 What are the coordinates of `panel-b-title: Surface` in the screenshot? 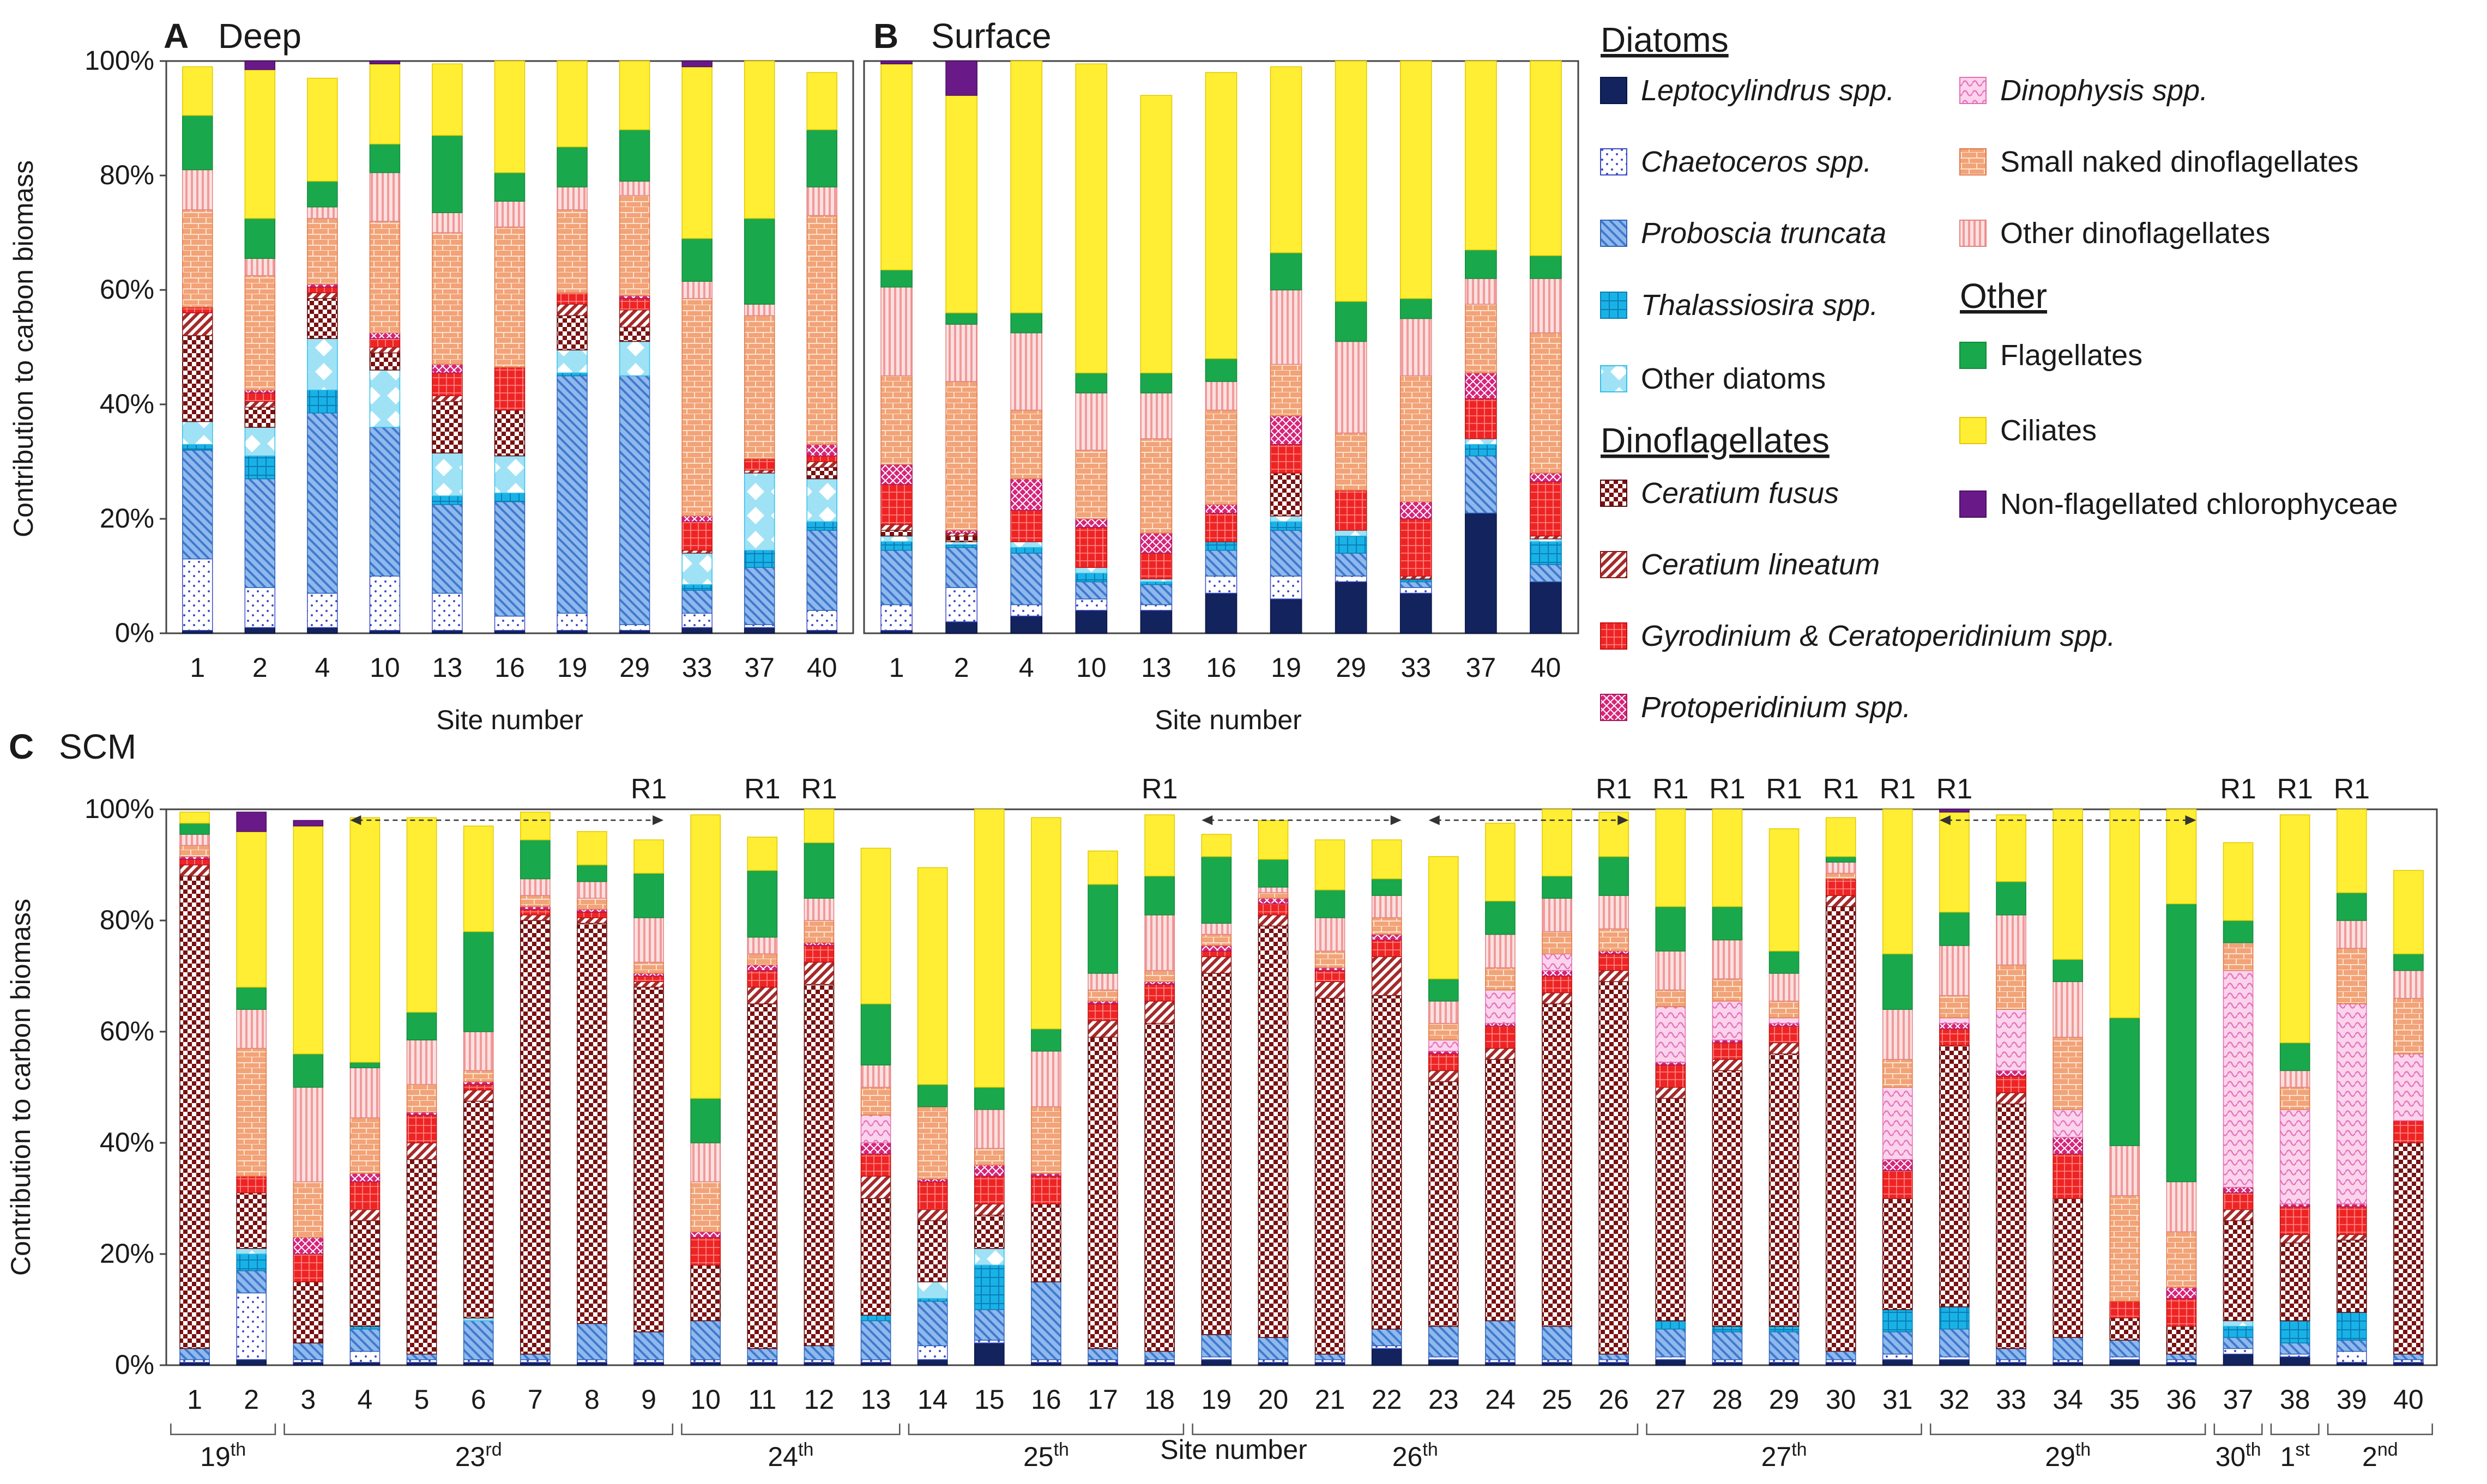 It's located at (991, 36).